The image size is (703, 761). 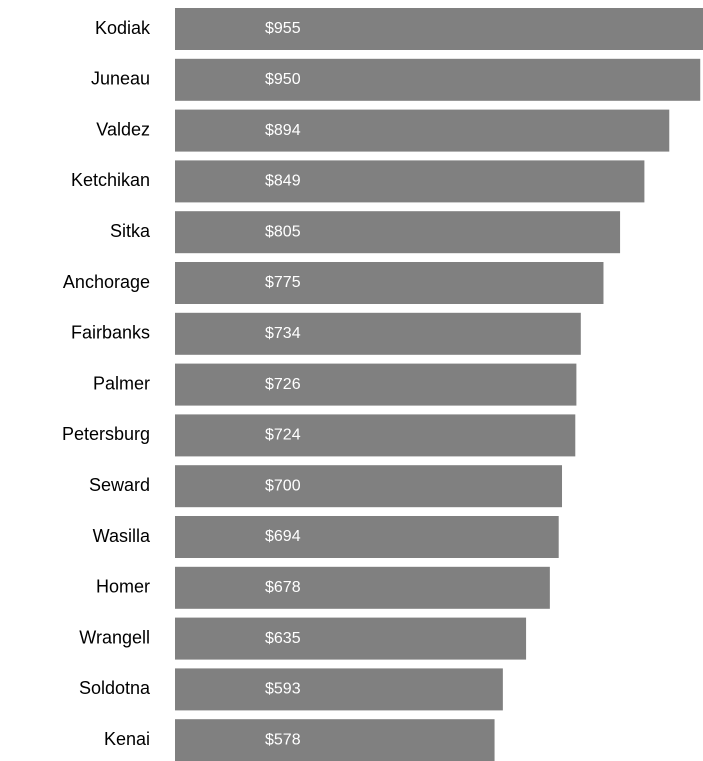 I want to click on value-label: $955, so click(x=283, y=28).